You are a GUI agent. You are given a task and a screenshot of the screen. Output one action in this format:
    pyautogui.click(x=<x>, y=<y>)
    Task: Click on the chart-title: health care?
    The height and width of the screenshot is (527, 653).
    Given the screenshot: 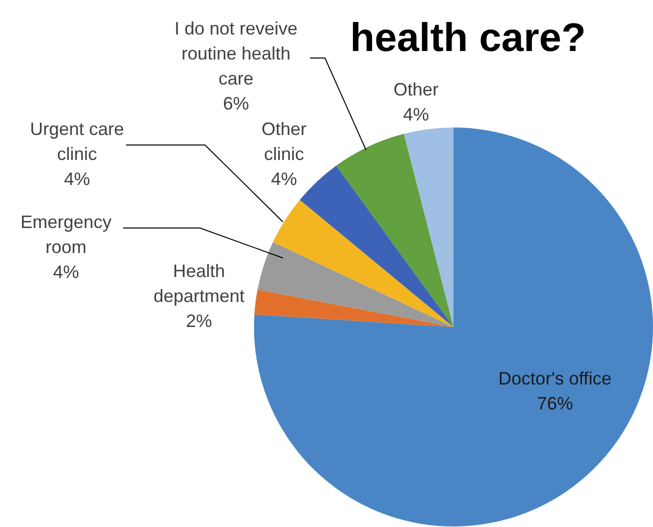 What is the action you would take?
    pyautogui.click(x=468, y=38)
    